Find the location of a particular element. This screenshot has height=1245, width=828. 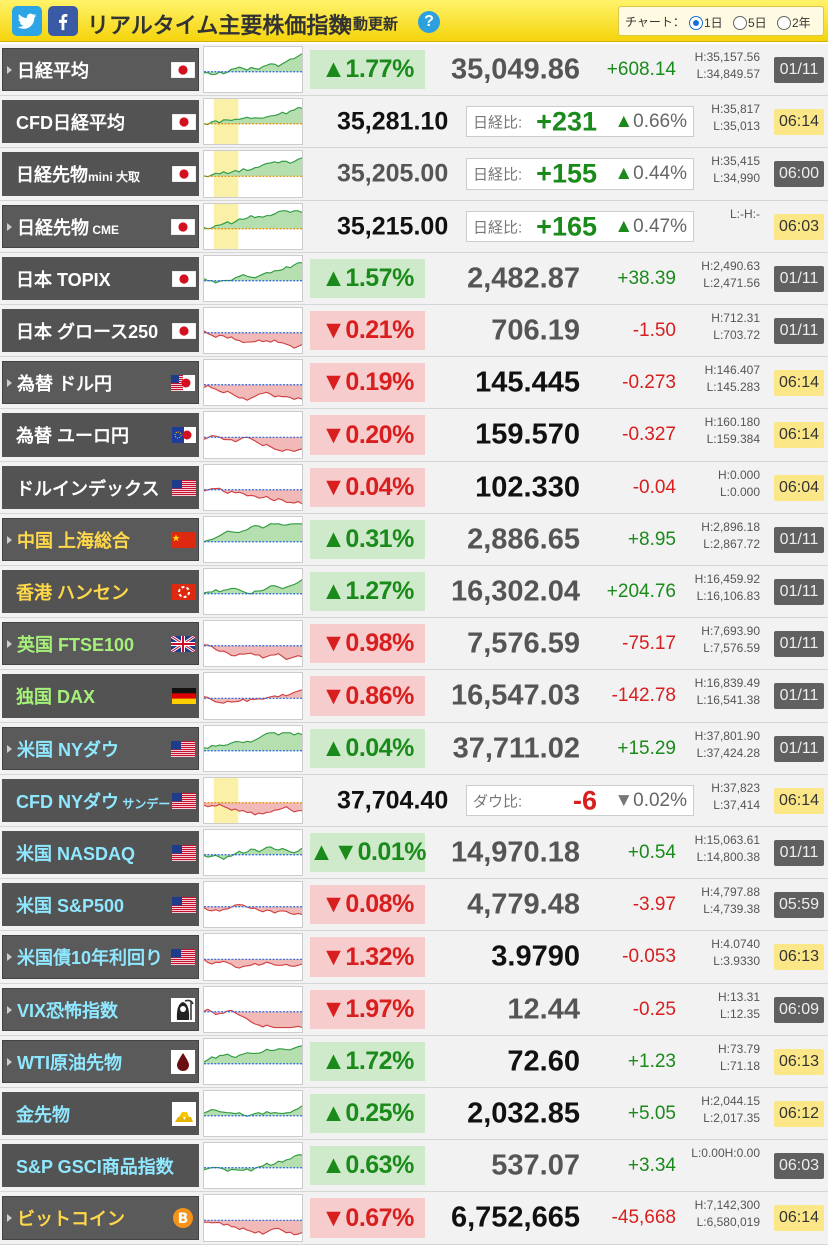

index-name-button: 日経先物 CME is located at coordinates (100, 226).